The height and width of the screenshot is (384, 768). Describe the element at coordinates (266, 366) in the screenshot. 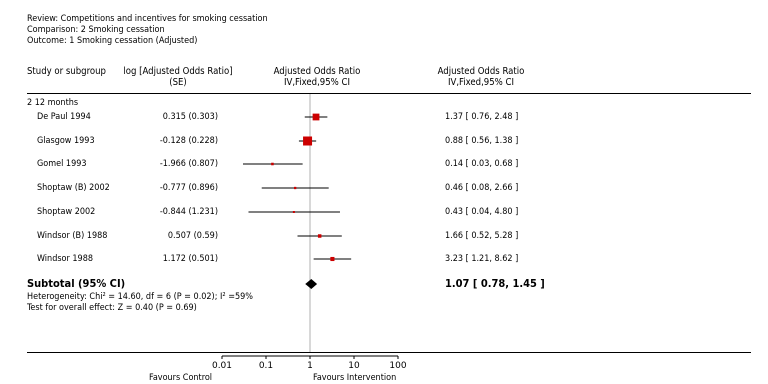

I see `x-tick-label: 0.1` at that location.